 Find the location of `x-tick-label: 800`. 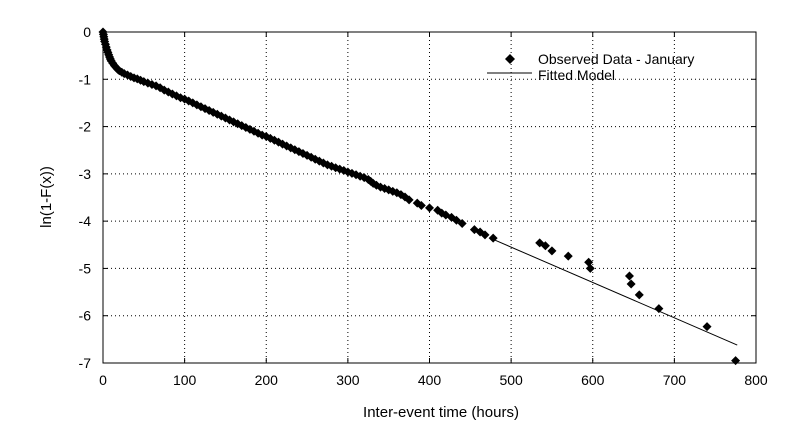

x-tick-label: 800 is located at coordinates (756, 380).